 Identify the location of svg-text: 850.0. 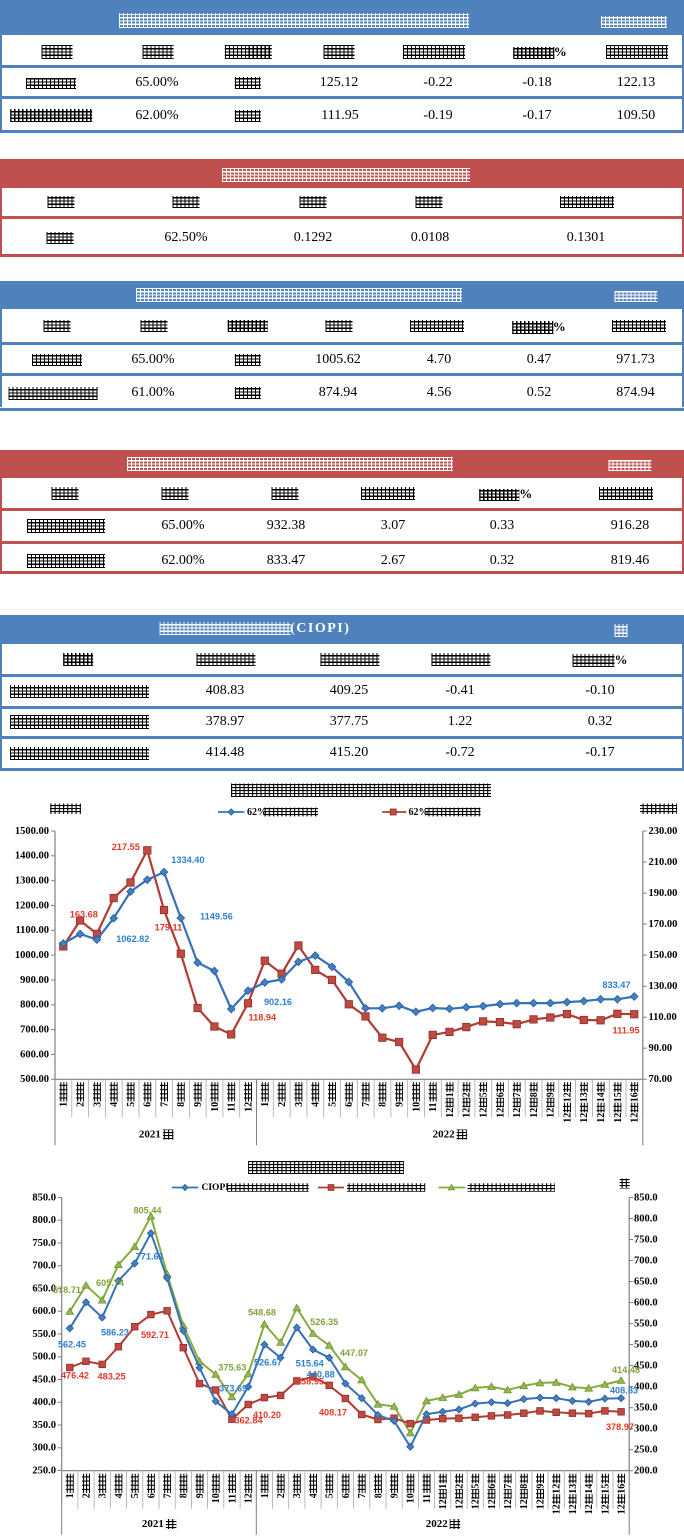
(44, 1197).